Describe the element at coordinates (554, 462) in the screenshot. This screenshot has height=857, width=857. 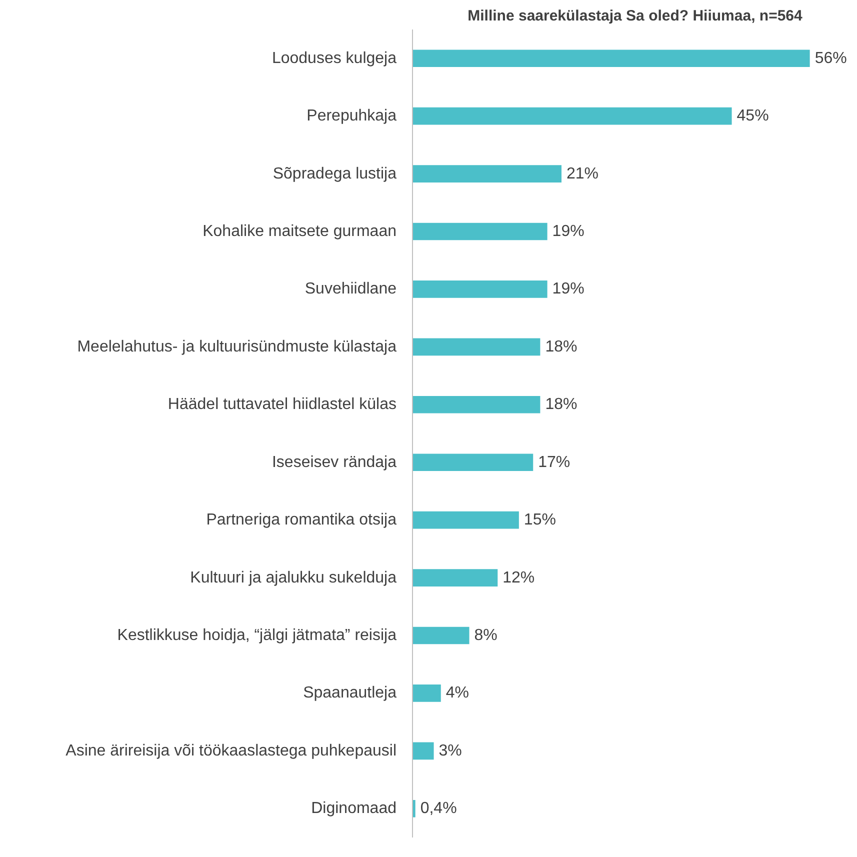
I see `data-label: 17%` at that location.